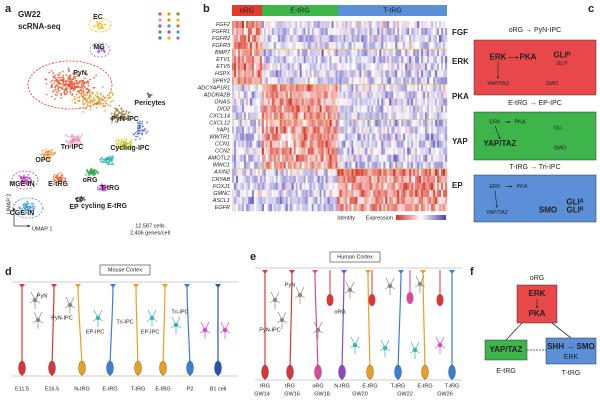  Describe the element at coordinates (420, 284) in the screenshot. I see `neuron` at that location.